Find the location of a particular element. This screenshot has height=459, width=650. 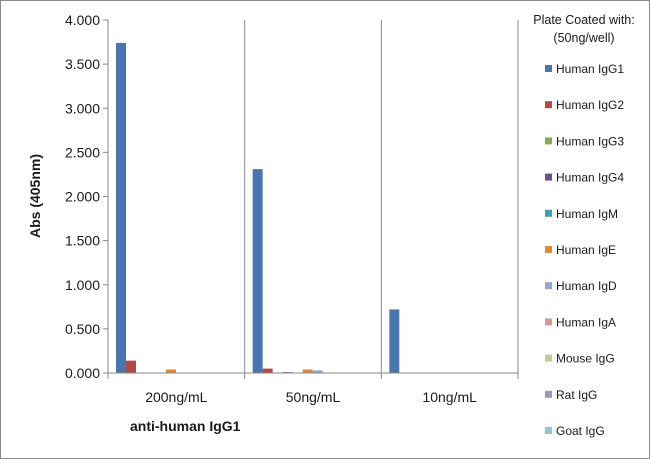

legend-item: Human IgM is located at coordinates (581, 214).